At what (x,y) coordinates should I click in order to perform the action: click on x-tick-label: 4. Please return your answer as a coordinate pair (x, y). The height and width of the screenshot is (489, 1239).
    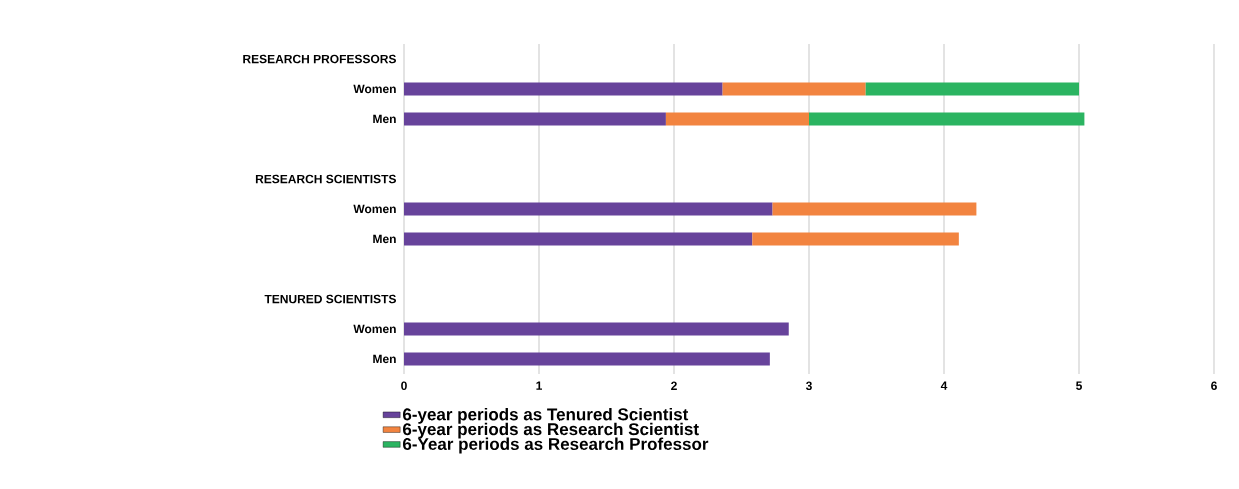
    Looking at the image, I should click on (944, 385).